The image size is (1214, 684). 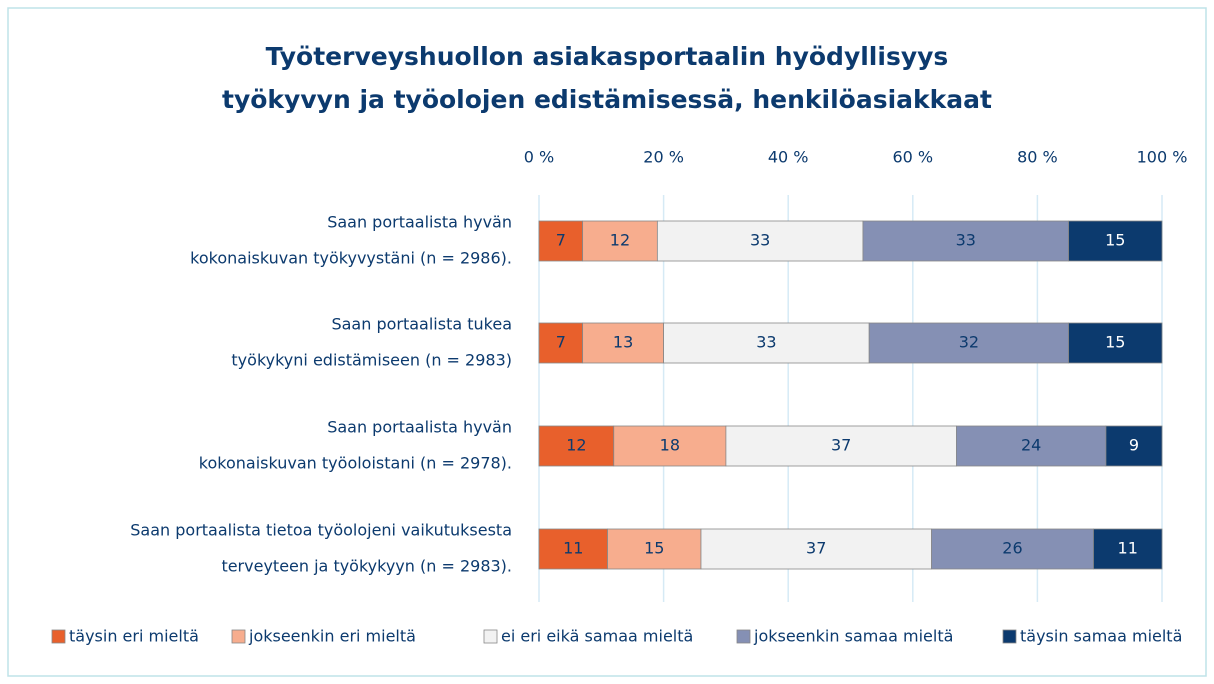 I want to click on y-tick-label: kokonaiskuvan työoloistani (n = 2978)., so click(x=355, y=463).